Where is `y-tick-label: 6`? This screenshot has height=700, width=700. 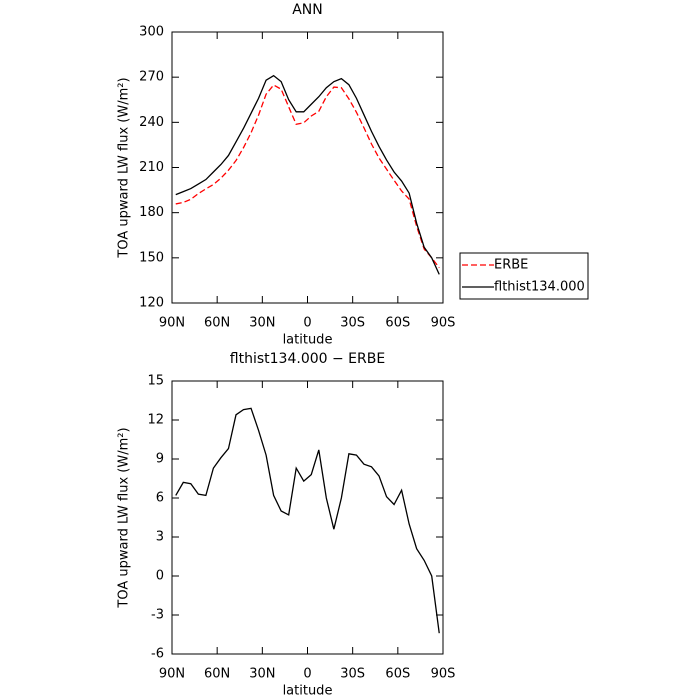 y-tick-label: 6 is located at coordinates (160, 498).